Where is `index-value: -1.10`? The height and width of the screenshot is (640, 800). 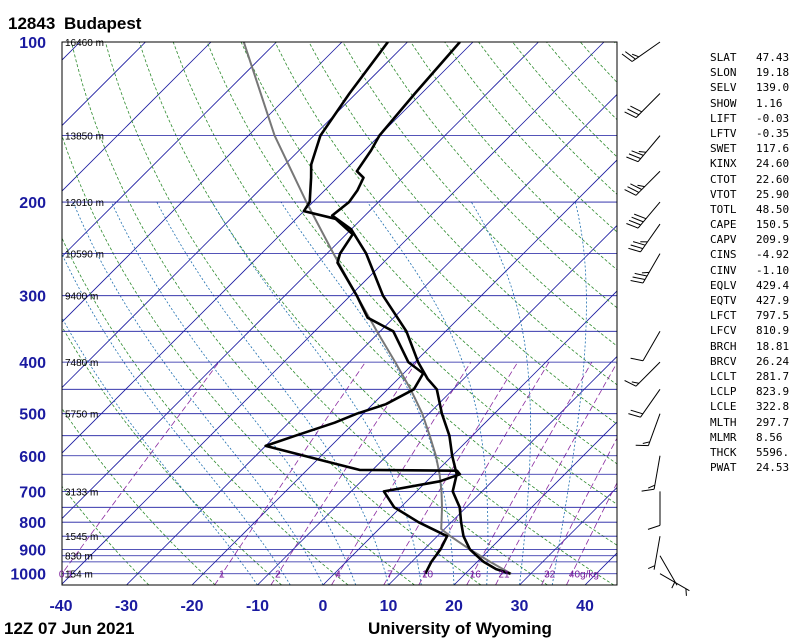
index-value: -1.10 is located at coordinates (773, 270).